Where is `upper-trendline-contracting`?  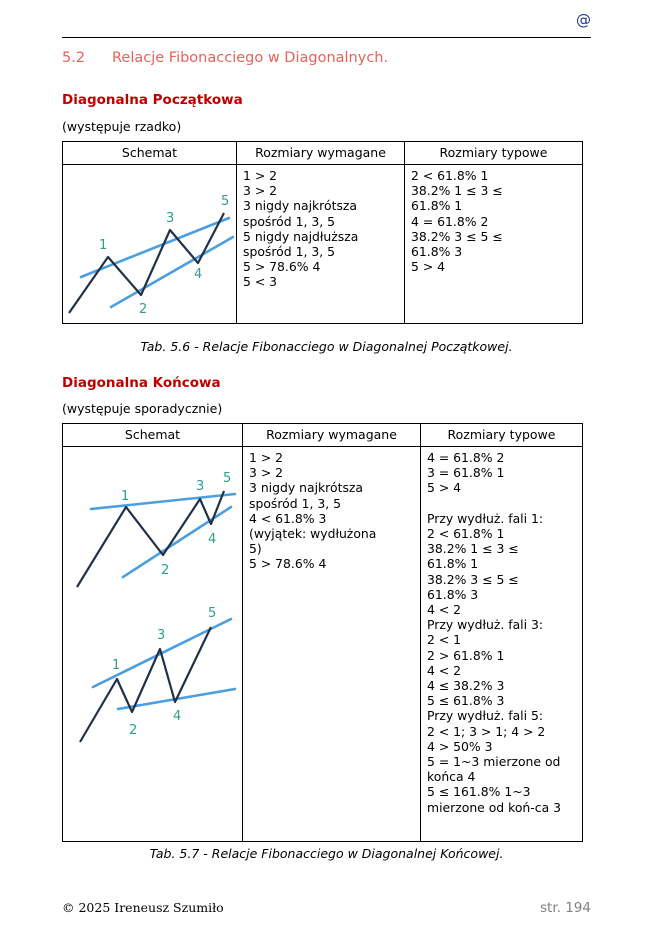
upper-trendline-contracting is located at coordinates (163, 501).